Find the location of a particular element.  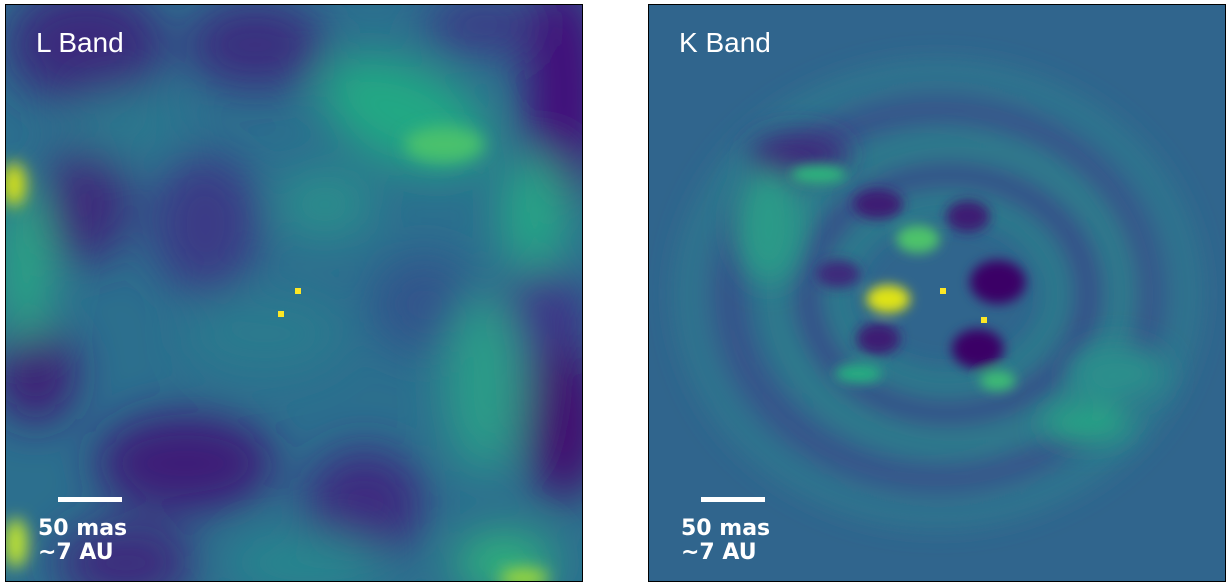

band-label: K Band is located at coordinates (725, 42).